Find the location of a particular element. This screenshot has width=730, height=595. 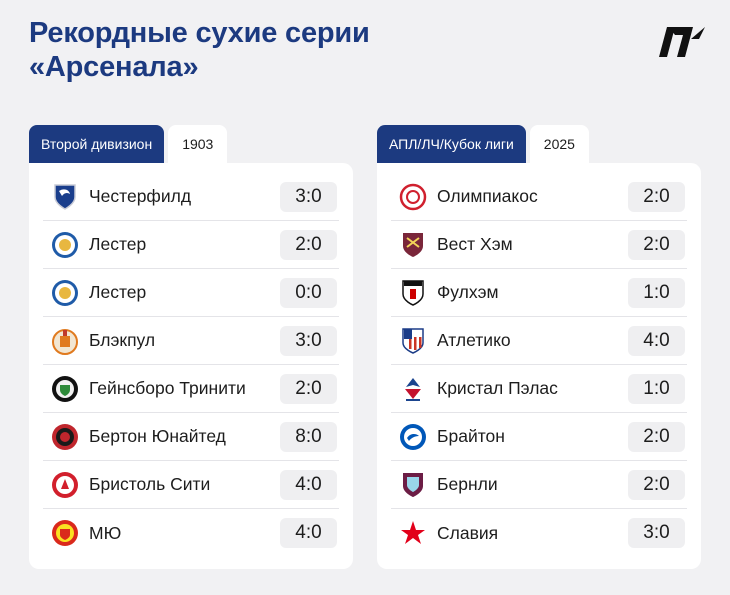

publisher-logo-icon is located at coordinates (682, 42).